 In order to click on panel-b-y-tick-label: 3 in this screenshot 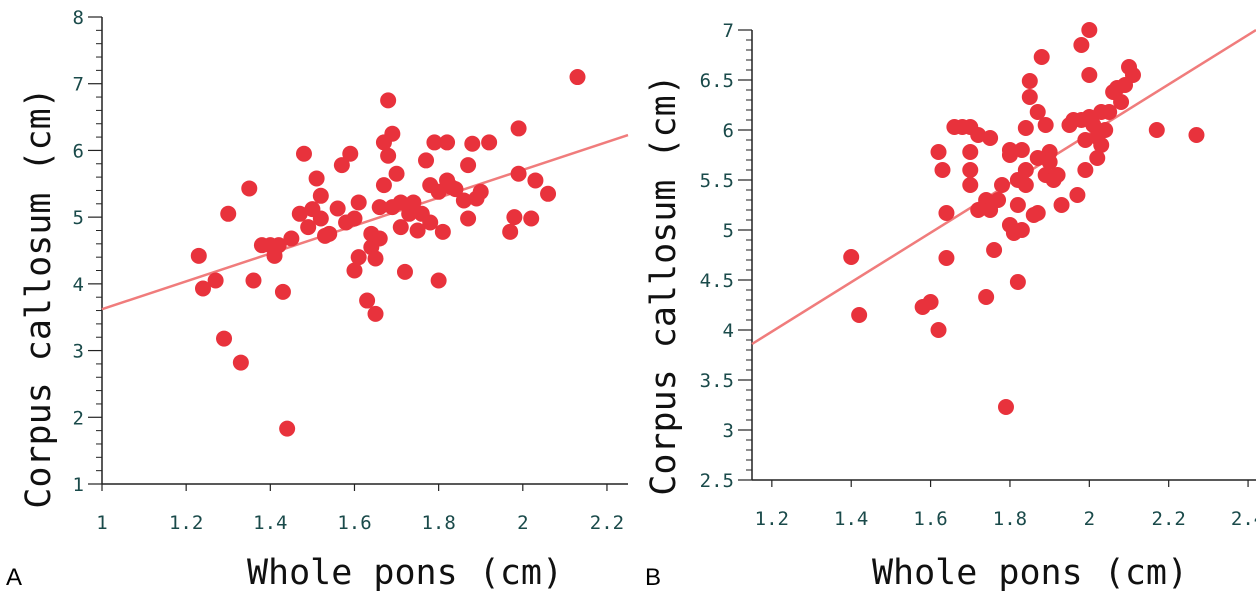, I will do `click(728, 431)`.